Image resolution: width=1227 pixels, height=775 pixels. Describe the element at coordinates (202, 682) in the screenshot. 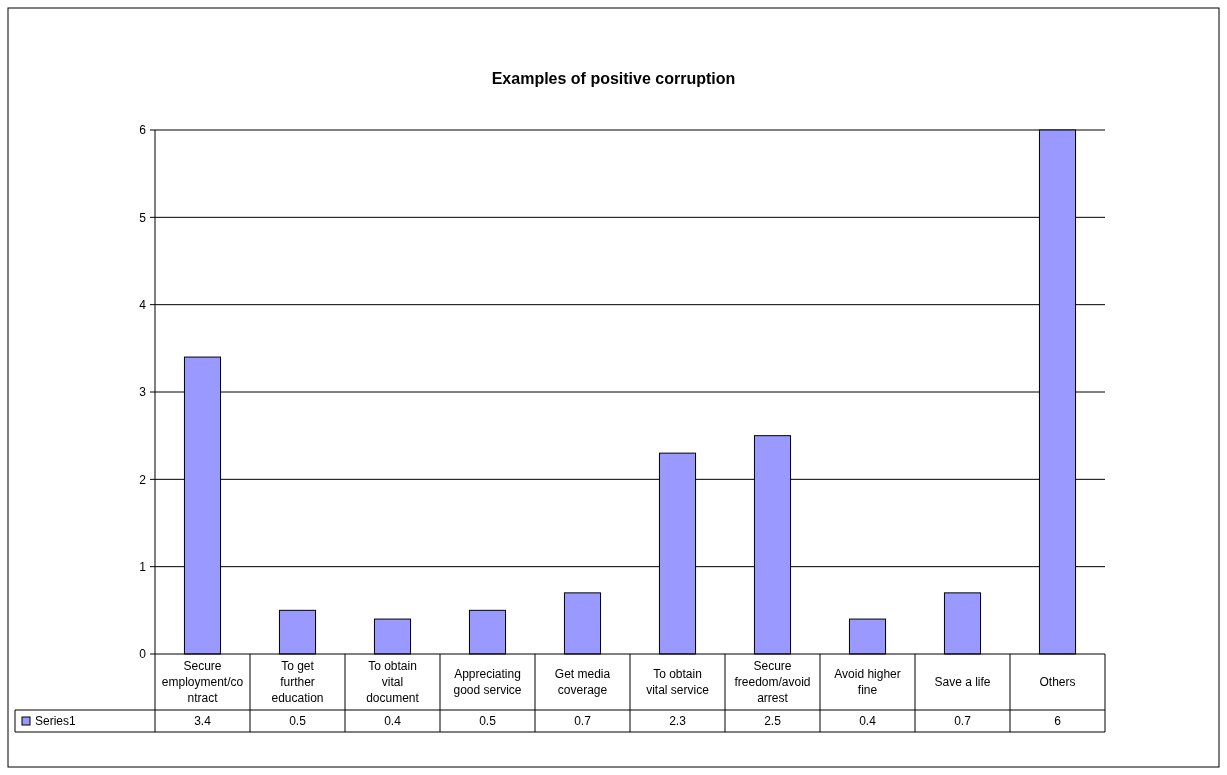

I see `x-tick-label: Secure employment/contract` at that location.